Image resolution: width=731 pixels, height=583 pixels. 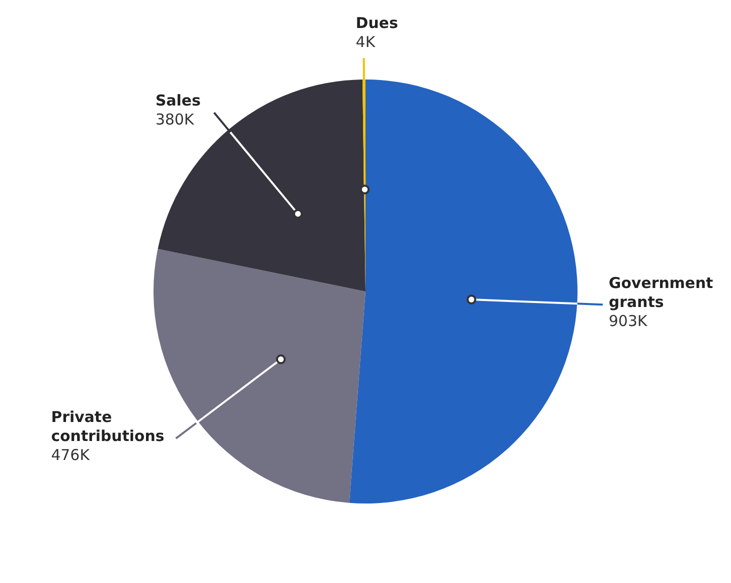 What do you see at coordinates (107, 426) in the screenshot?
I see `slice-label: Private contributions` at bounding box center [107, 426].